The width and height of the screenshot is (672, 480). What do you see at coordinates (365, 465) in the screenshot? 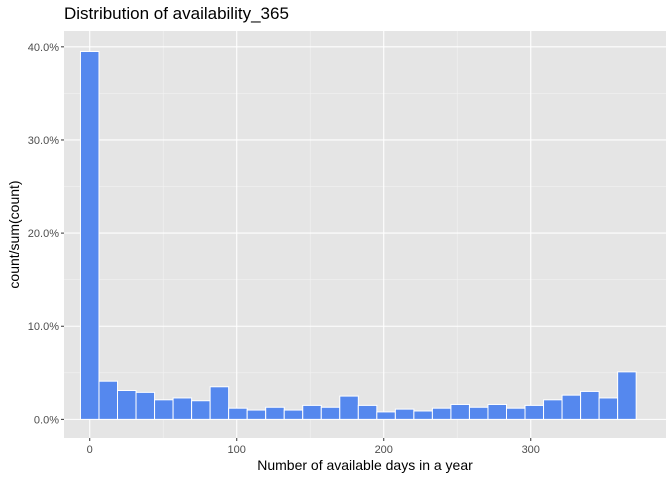
I see `x-axis-title: Number of available days in a year` at bounding box center [365, 465].